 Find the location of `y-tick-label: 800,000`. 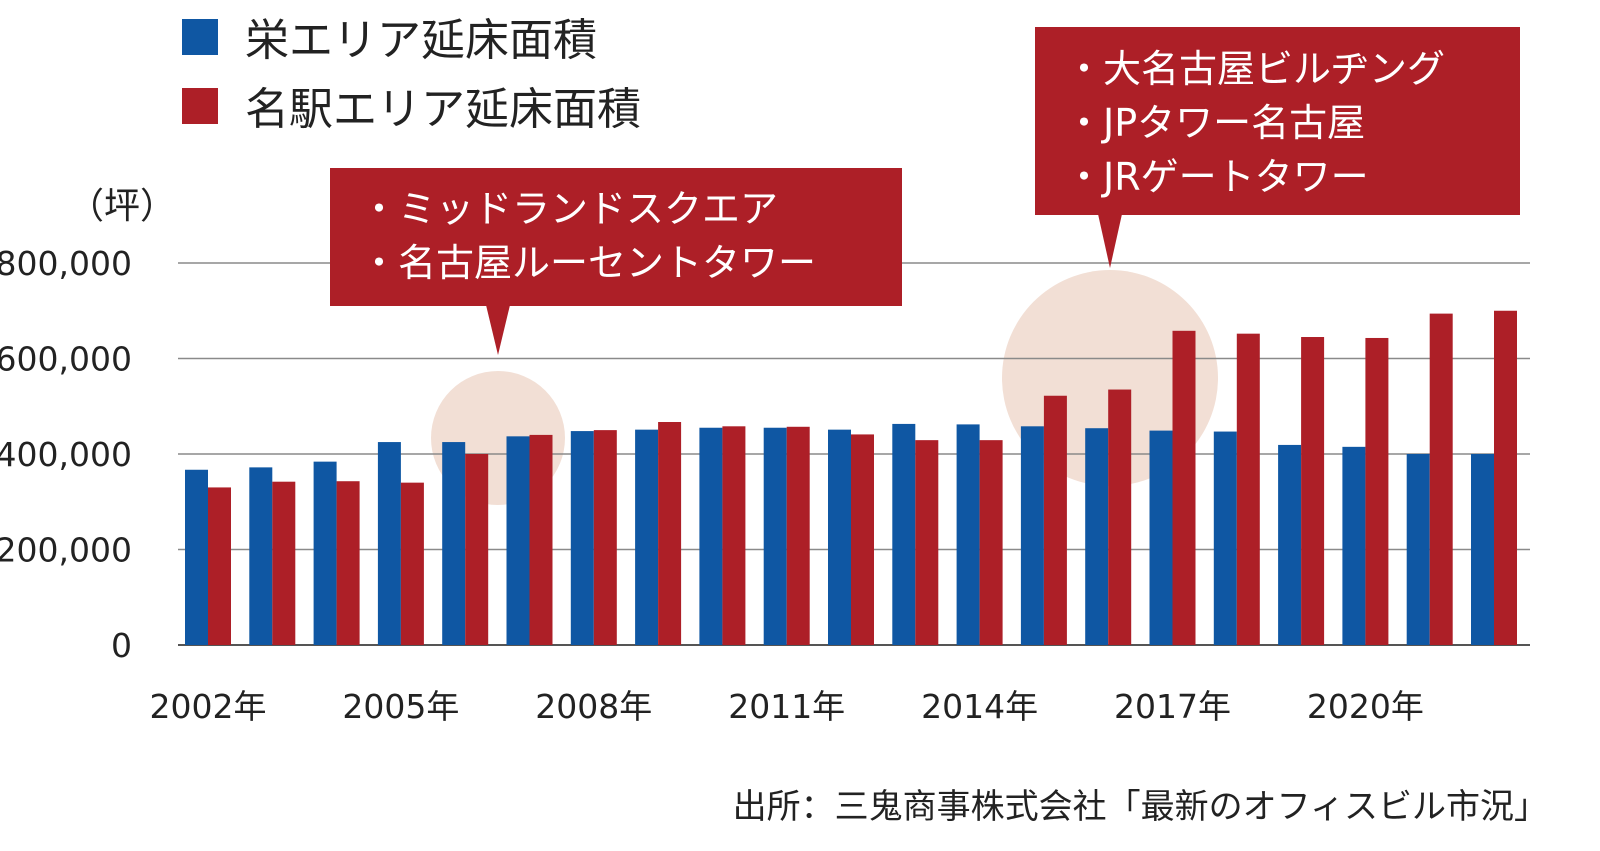

y-tick-label: 800,000 is located at coordinates (66, 263).